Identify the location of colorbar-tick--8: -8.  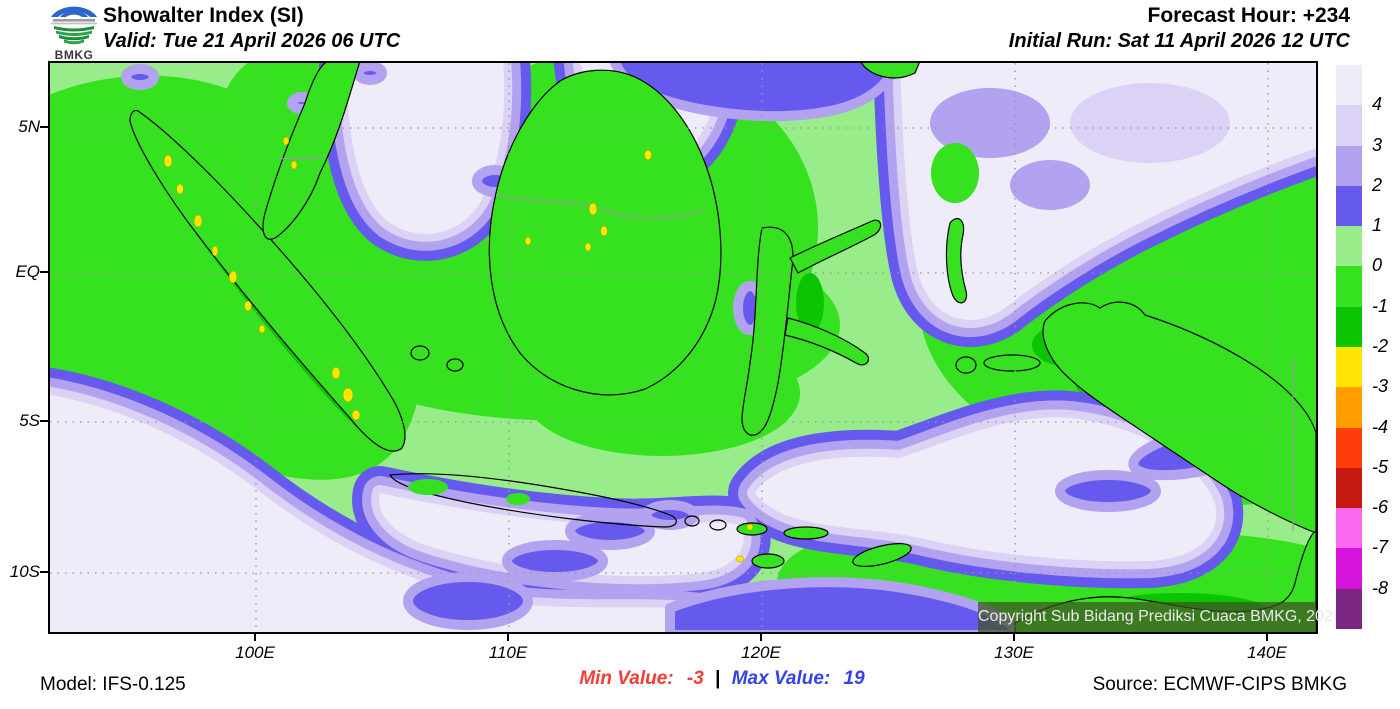
(1380, 587).